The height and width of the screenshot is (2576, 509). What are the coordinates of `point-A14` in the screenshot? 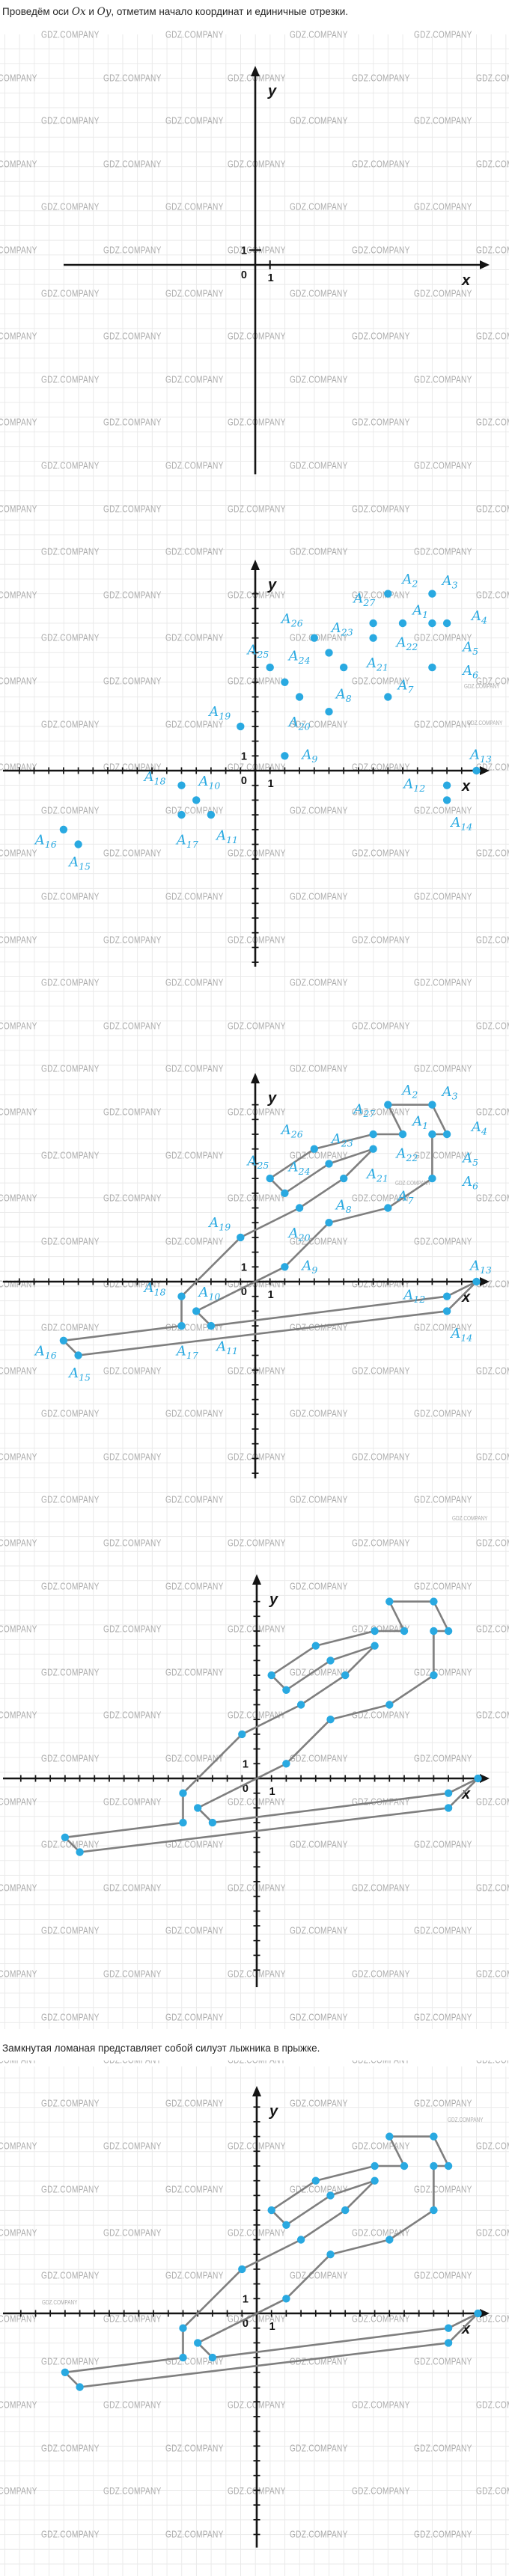 It's located at (448, 1808).